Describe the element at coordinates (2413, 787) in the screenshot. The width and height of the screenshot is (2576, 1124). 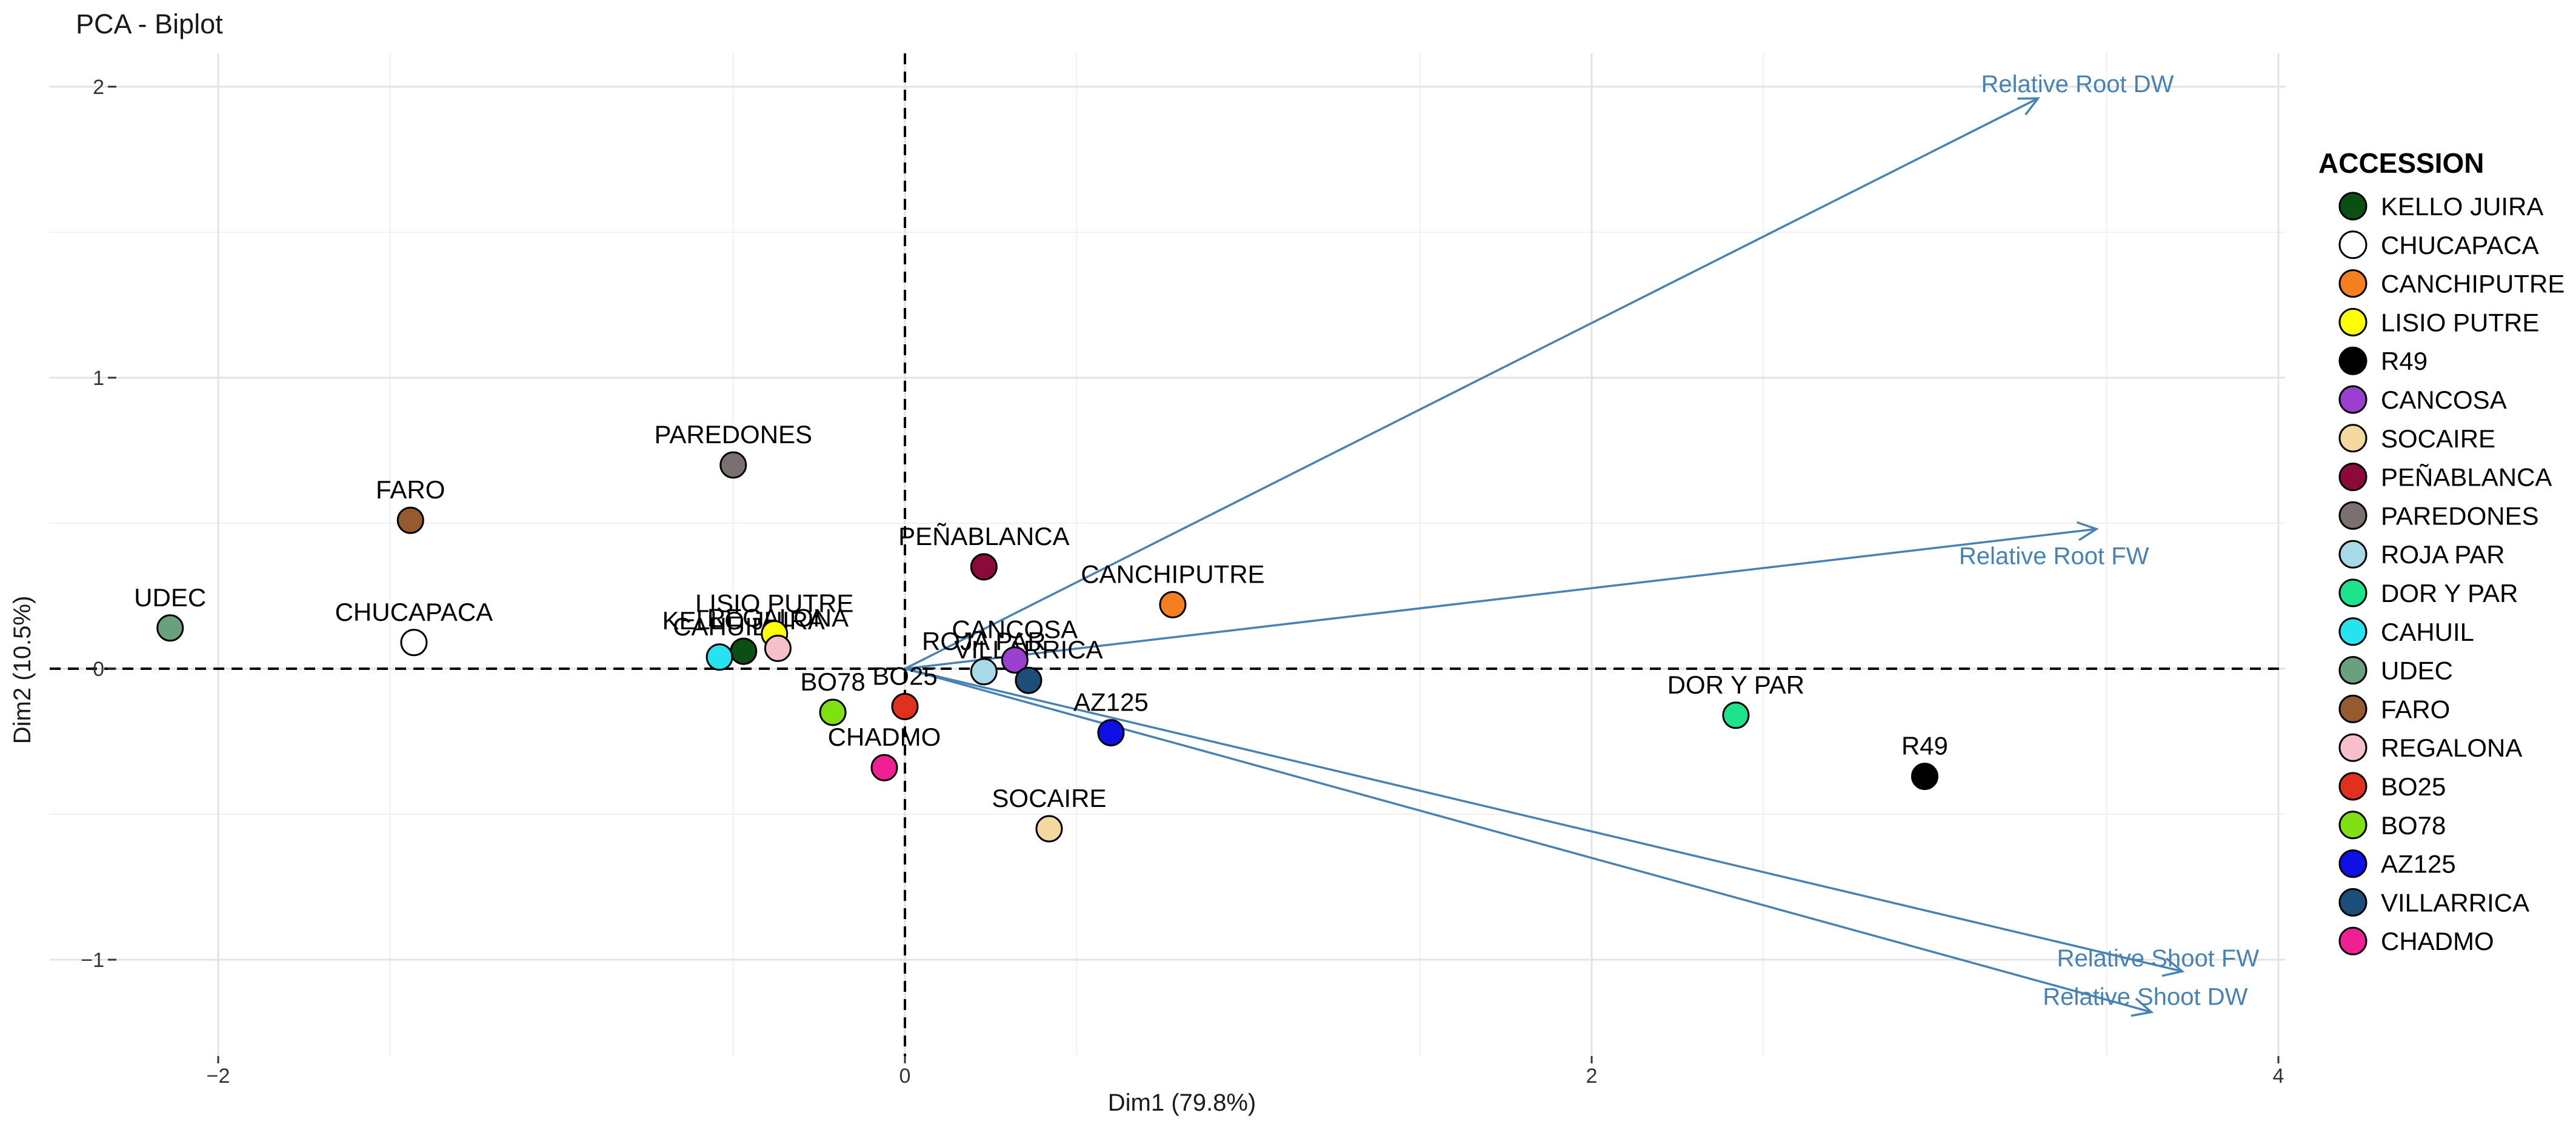
I see `legend-label: BO25` at that location.